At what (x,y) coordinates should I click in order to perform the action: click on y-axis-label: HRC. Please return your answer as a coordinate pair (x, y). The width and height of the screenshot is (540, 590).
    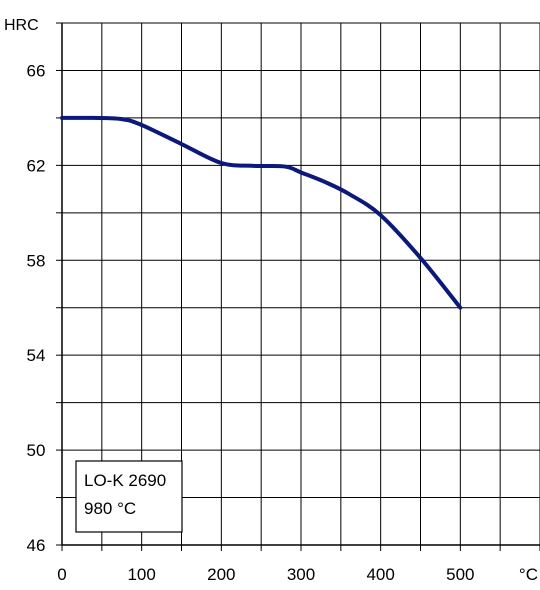
    Looking at the image, I should click on (21, 25).